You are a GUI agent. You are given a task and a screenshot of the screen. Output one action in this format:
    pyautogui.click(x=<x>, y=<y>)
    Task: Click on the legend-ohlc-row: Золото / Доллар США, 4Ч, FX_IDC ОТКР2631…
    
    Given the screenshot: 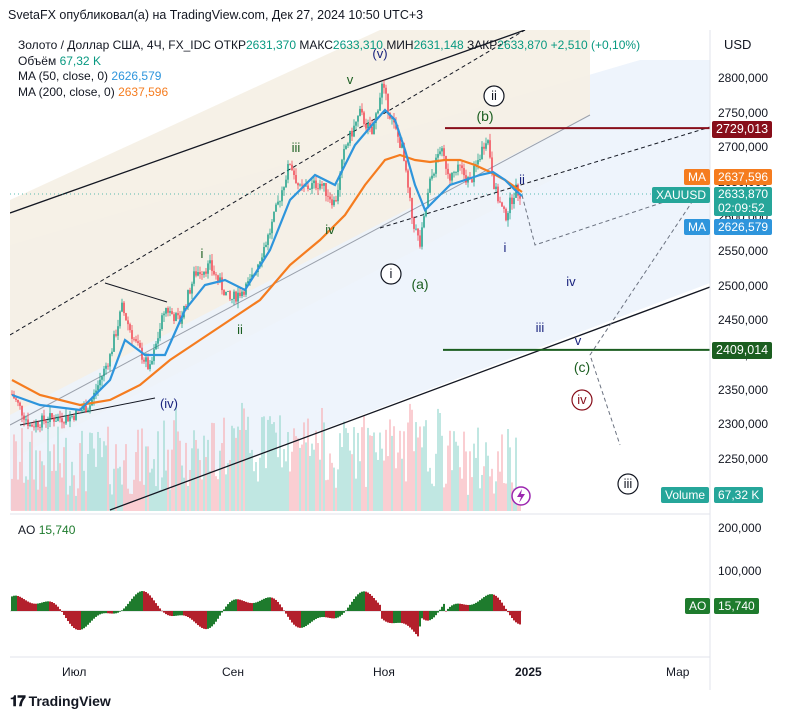 What is the action you would take?
    pyautogui.click(x=329, y=46)
    